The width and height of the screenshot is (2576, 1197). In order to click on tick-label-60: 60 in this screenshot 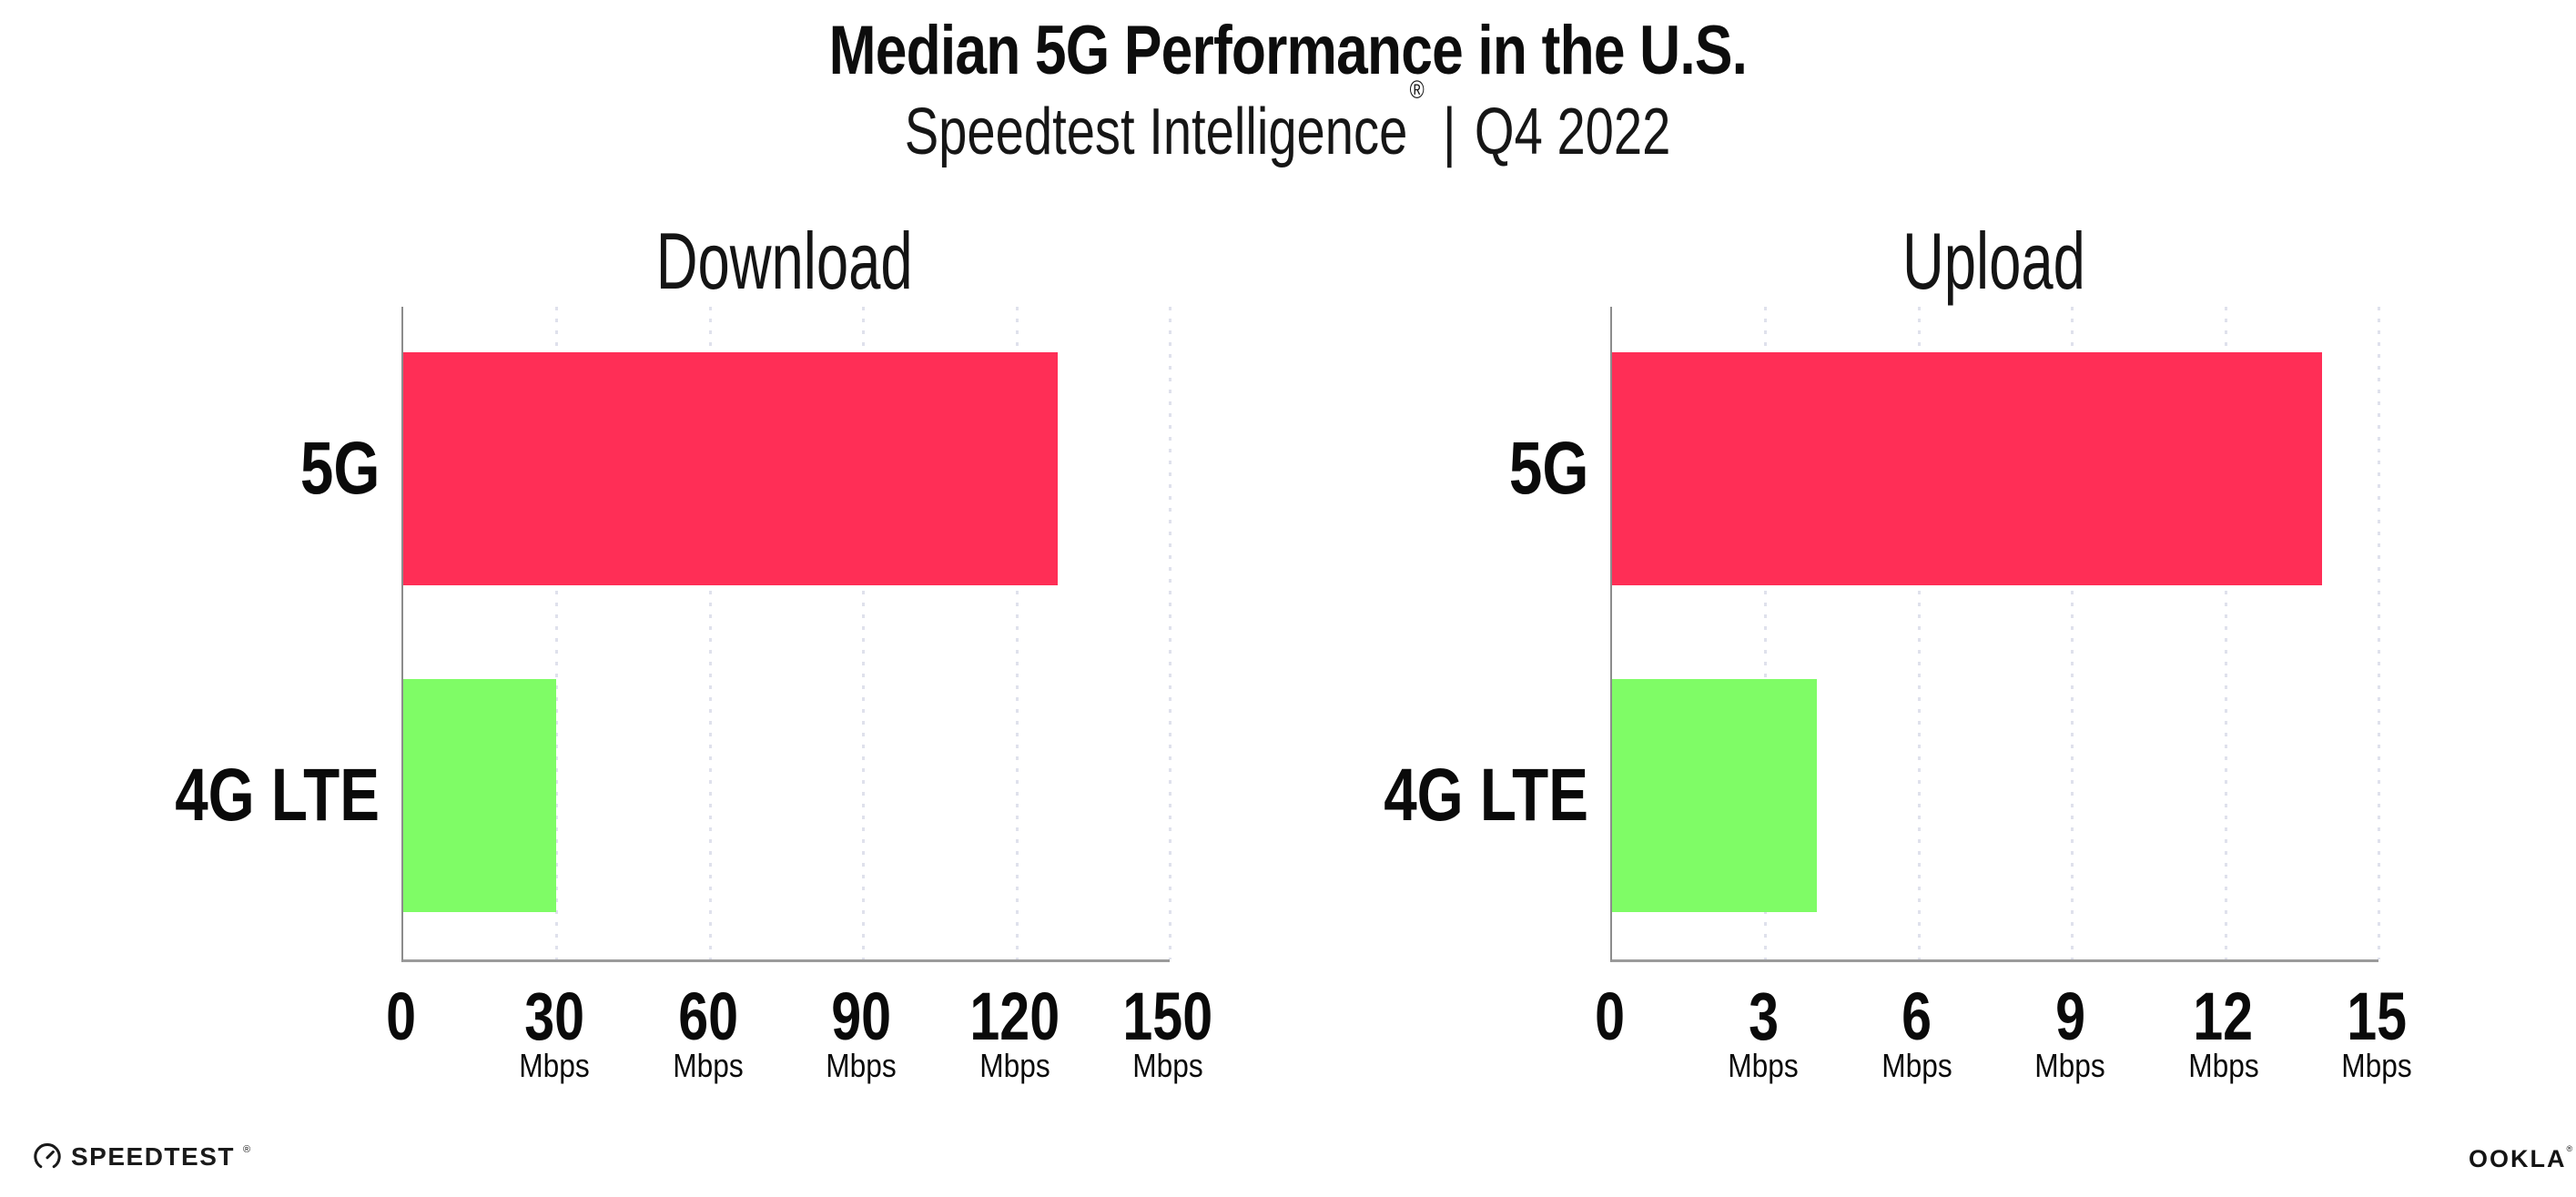, I will do `click(708, 1017)`.